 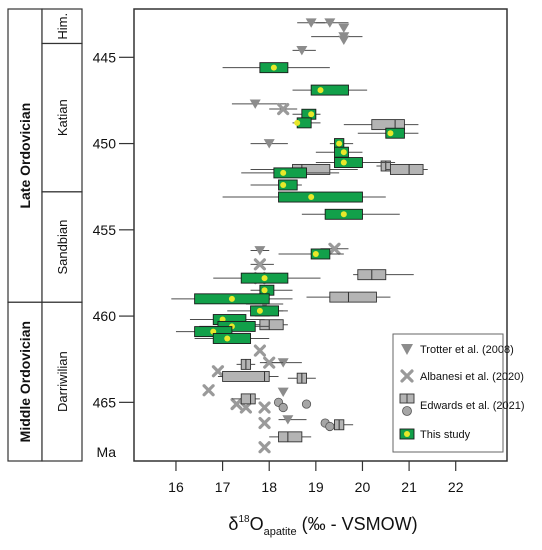 What do you see at coordinates (105, 316) in the screenshot?
I see `y-tick-label: 460` at bounding box center [105, 316].